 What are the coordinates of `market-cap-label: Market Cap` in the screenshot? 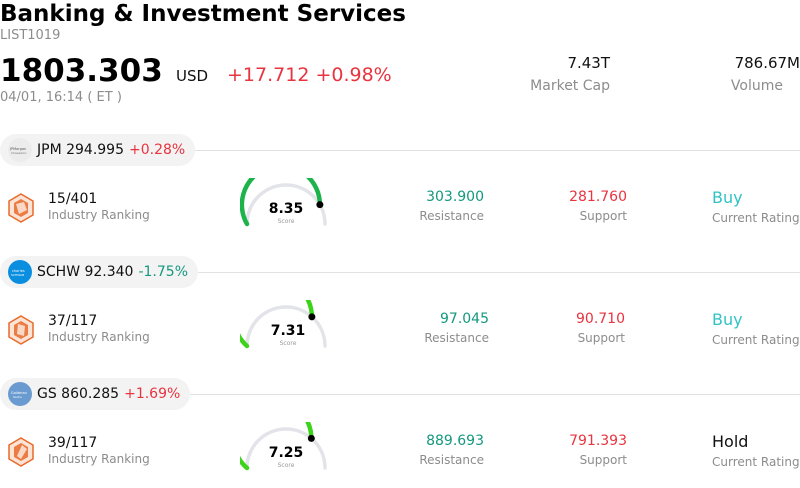 It's located at (570, 86).